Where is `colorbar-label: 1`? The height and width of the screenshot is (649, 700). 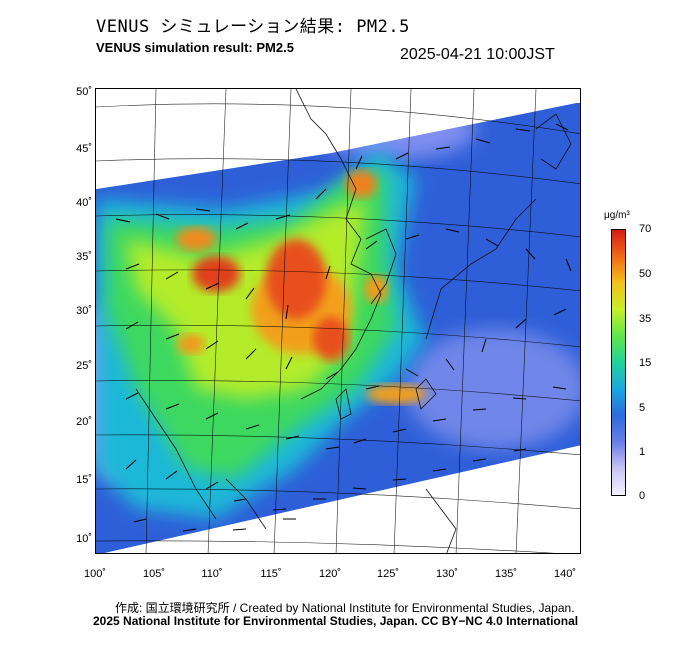 colorbar-label: 1 is located at coordinates (642, 452).